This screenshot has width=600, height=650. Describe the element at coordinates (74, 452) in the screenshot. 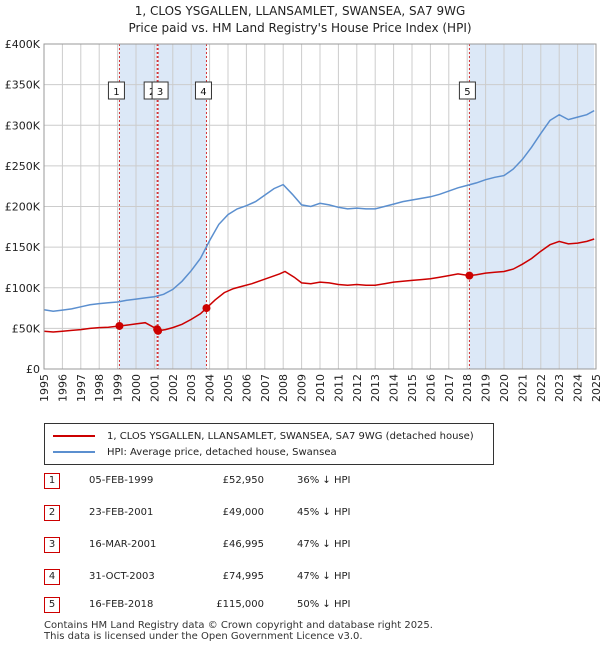

I see `legend-swatch-hpi` at that location.